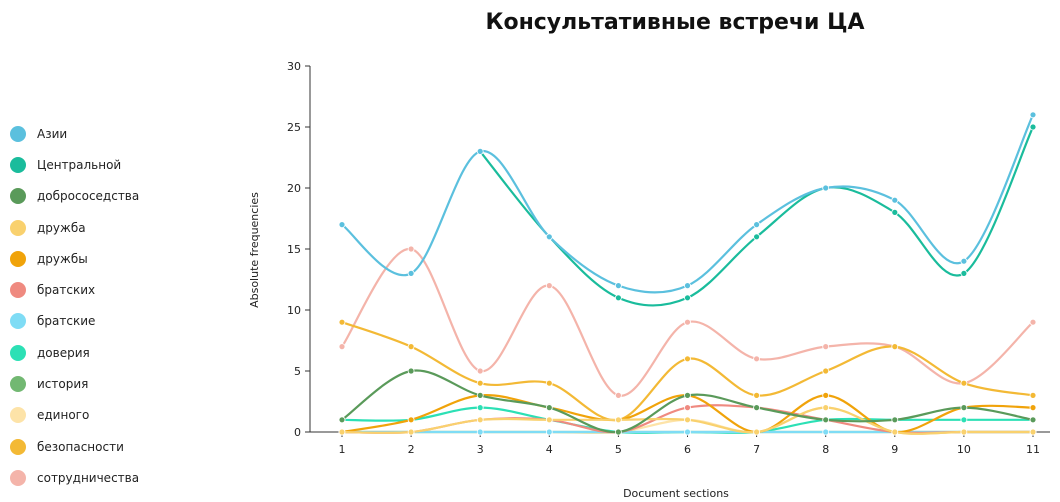 The width and height of the screenshot is (1060, 502). I want to click on legend-item: единого, so click(105, 415).